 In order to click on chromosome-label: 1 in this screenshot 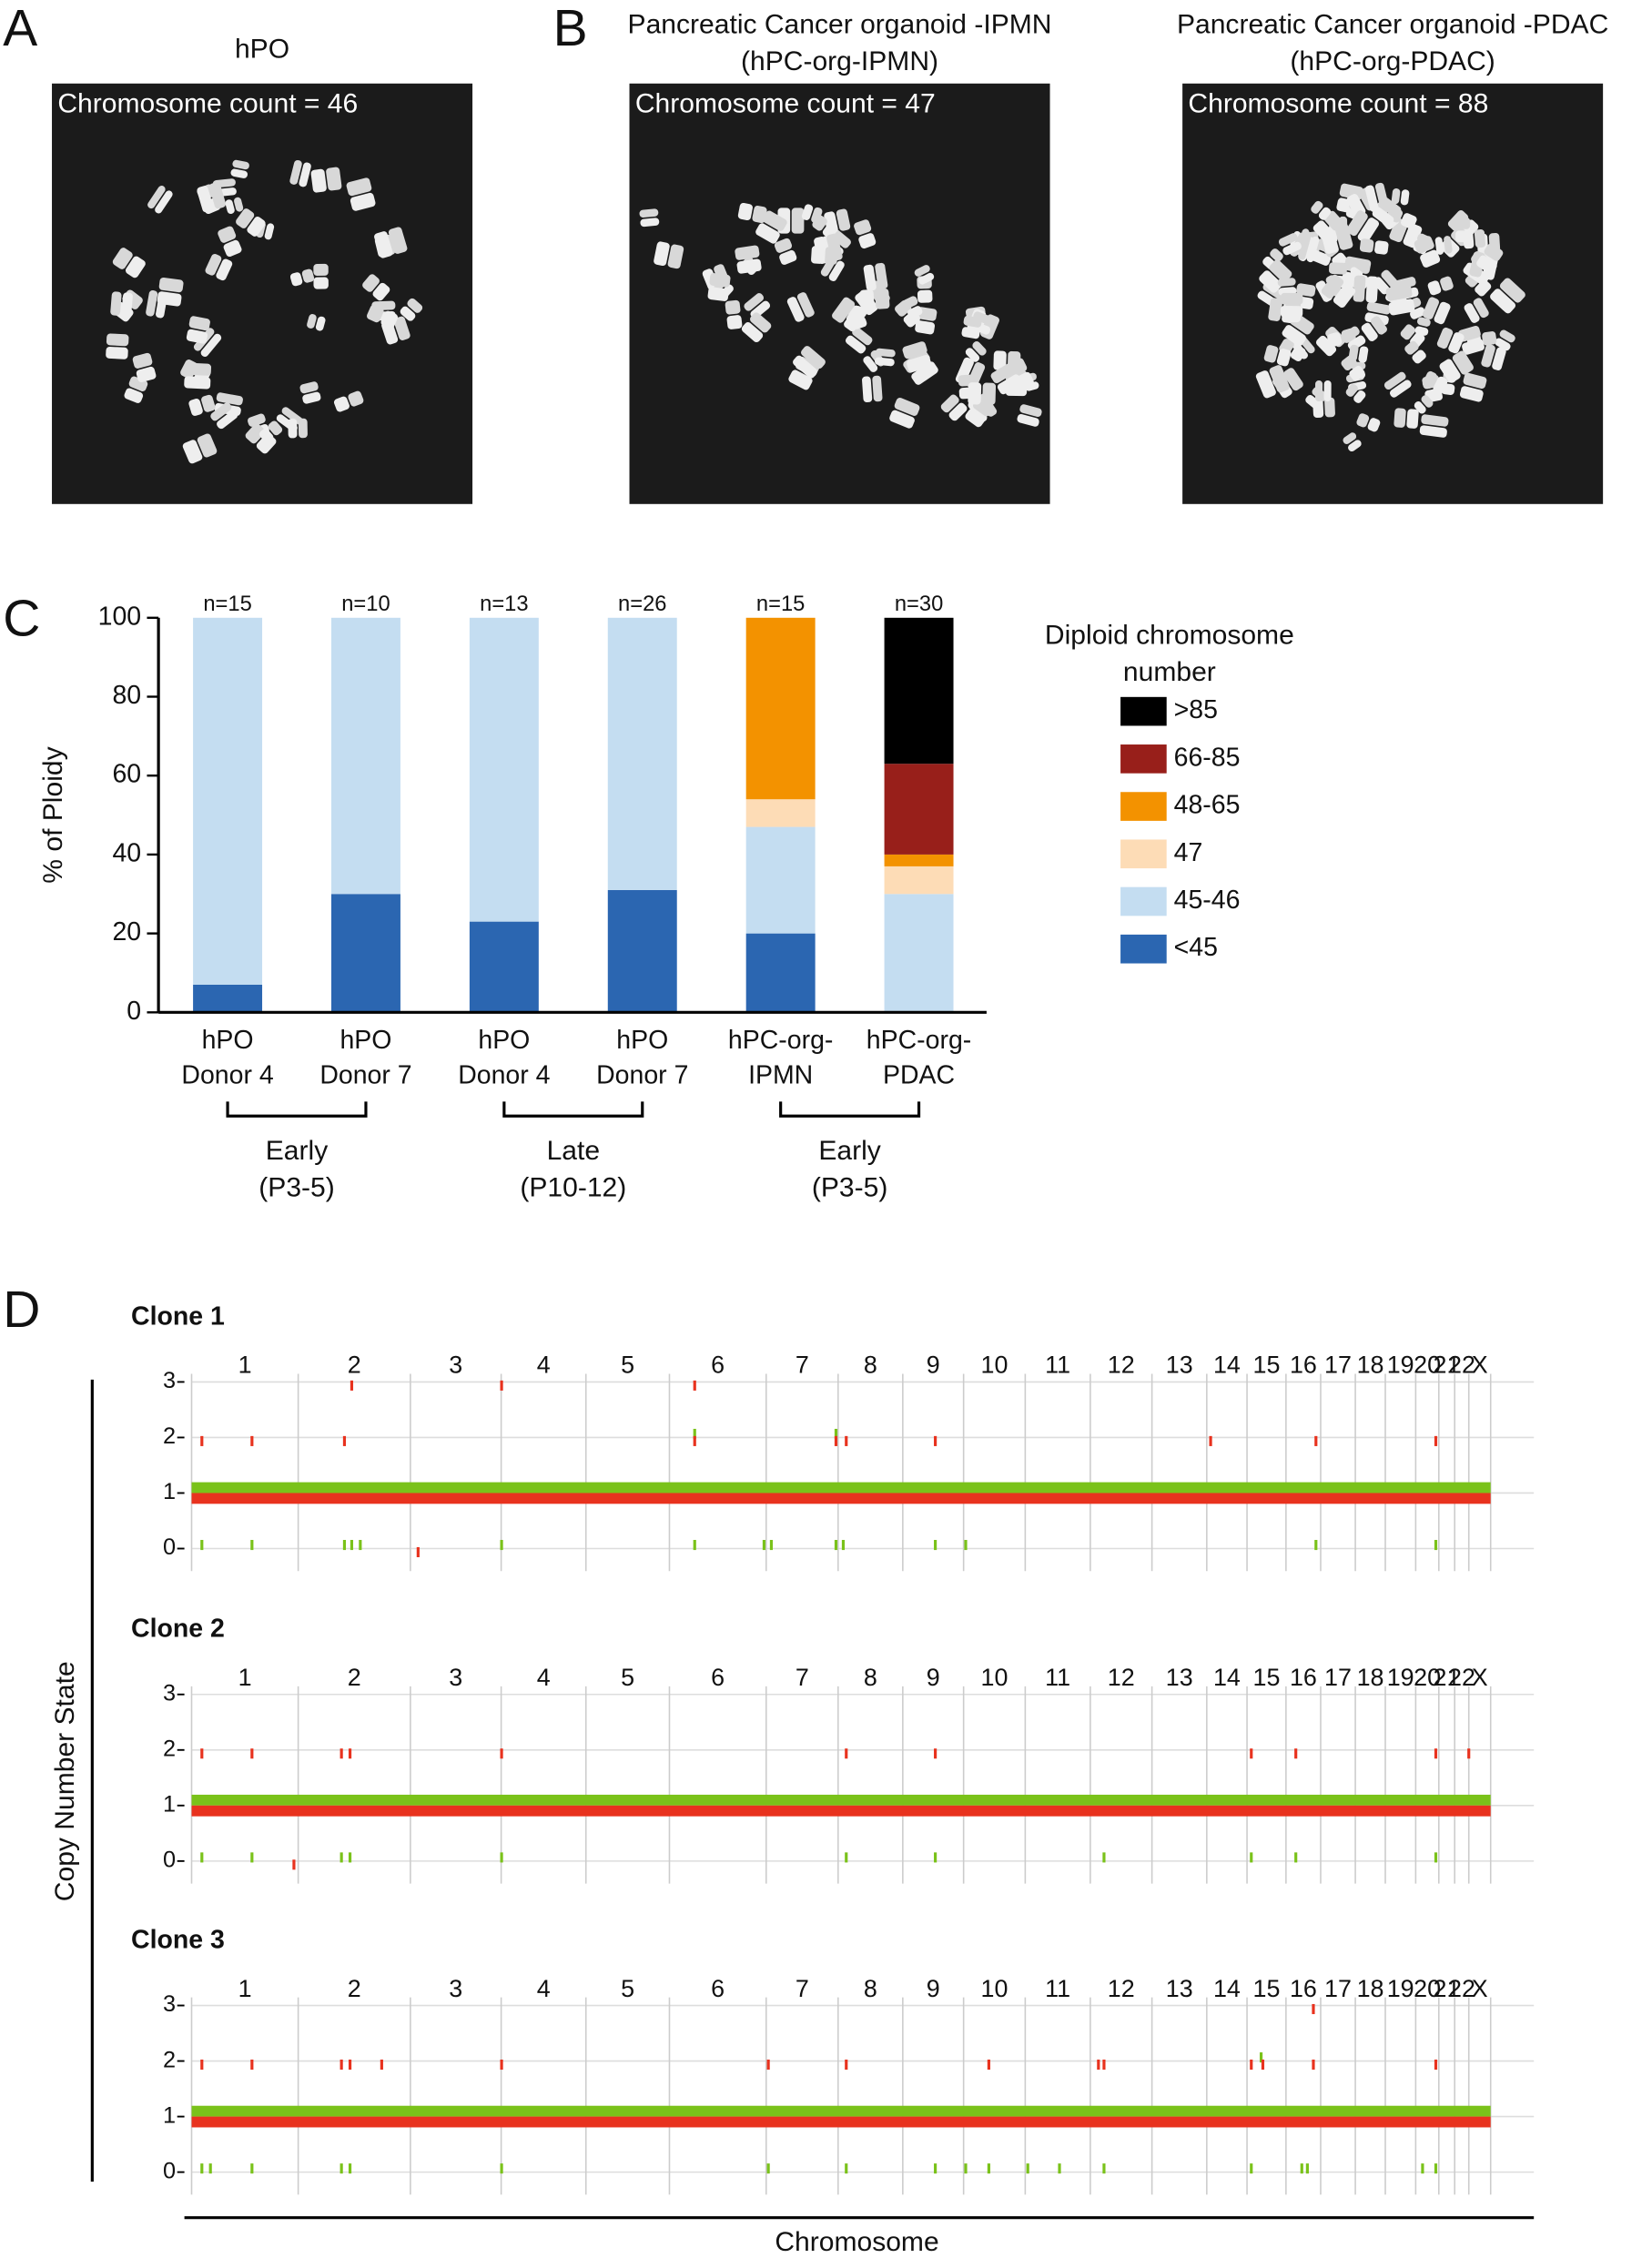, I will do `click(245, 1677)`.